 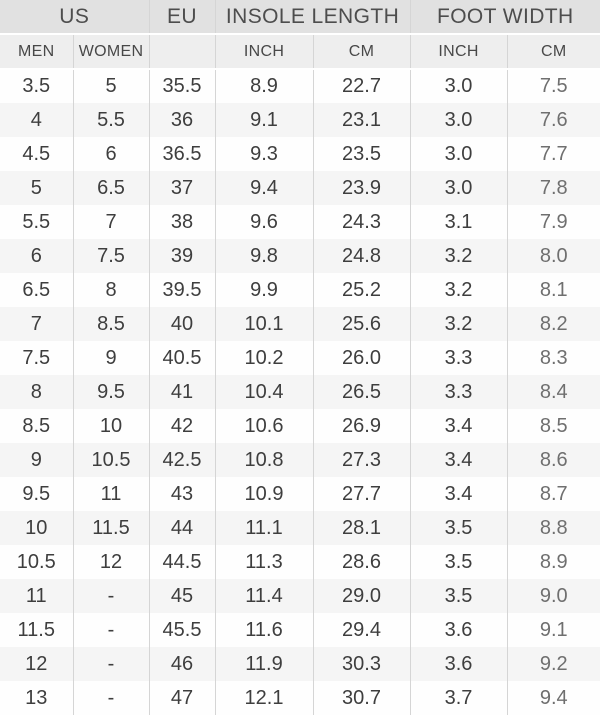 What do you see at coordinates (361, 698) in the screenshot?
I see `table-cell: 30.7` at bounding box center [361, 698].